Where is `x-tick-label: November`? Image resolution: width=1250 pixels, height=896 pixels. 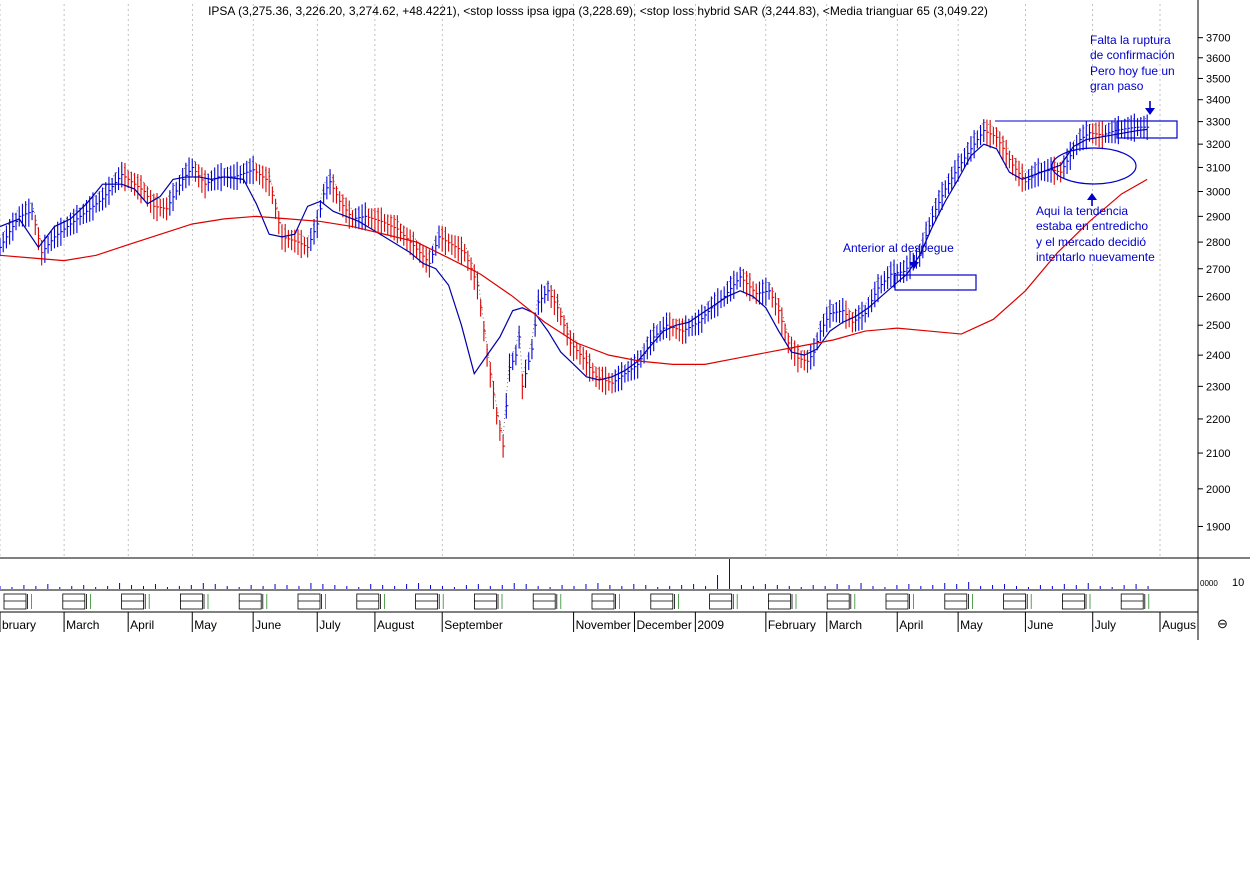
x-tick-label: November is located at coordinates (603, 625).